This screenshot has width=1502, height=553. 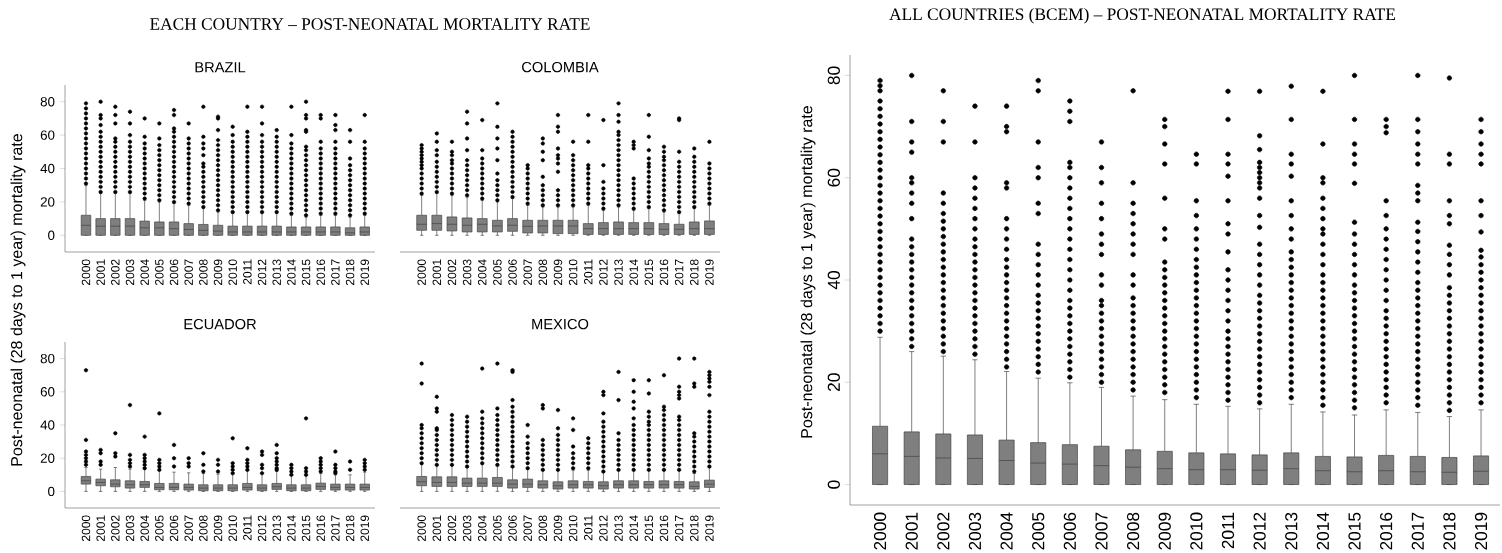 I want to click on chart-title: ALL COUNTRIES (BCEM) – POST-NEONATAL MORTALITY RATE, so click(x=1142, y=15).